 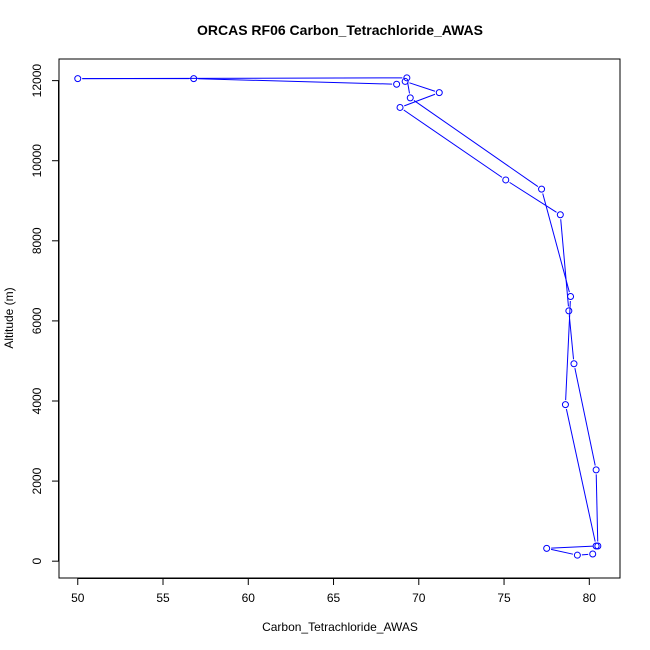 What do you see at coordinates (419, 598) in the screenshot?
I see `x-tick-label: 70` at bounding box center [419, 598].